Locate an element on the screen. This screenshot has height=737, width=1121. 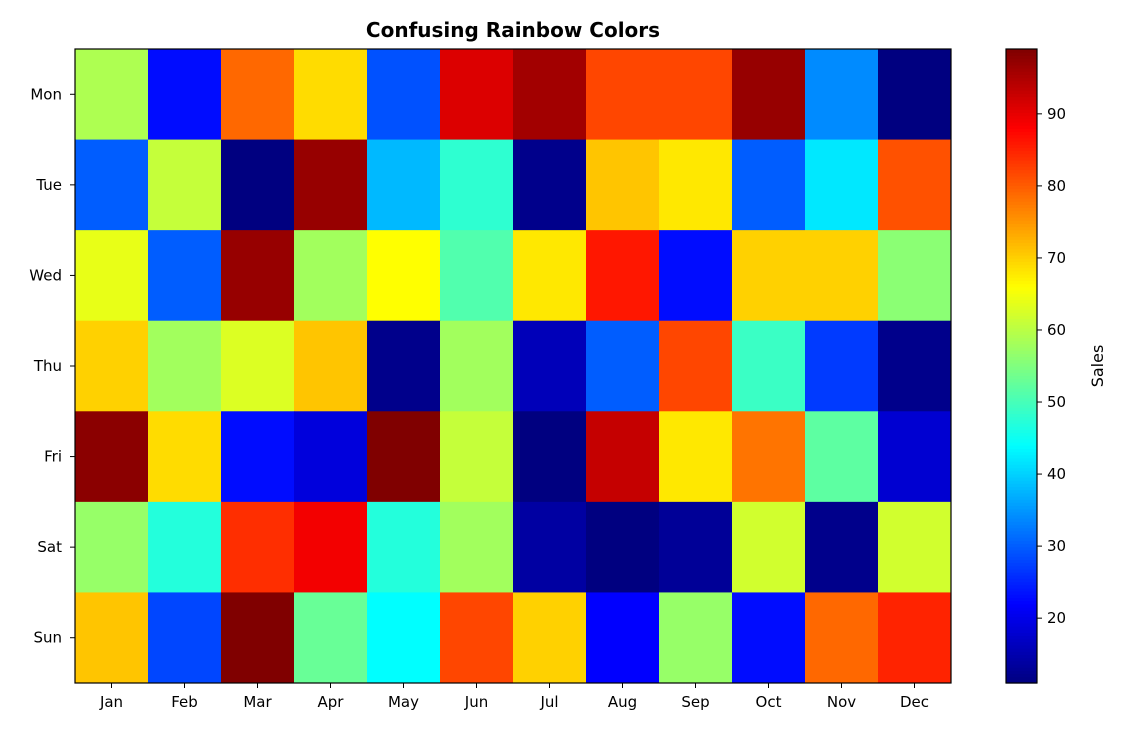
x-axis: Jan Feb Mar Apr May Jun Jul Aug Sep Oct Nov Dec is located at coordinates (514, 697).